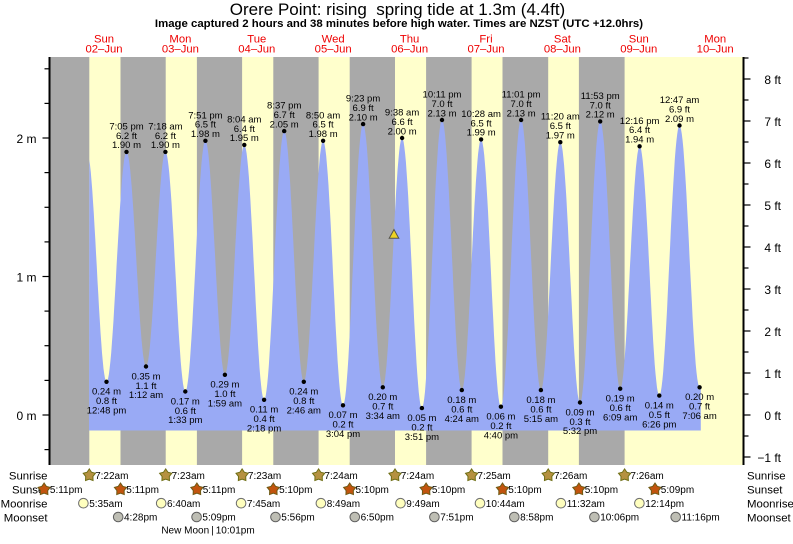  Describe the element at coordinates (421, 418) in the screenshot. I see `svg-text: 0.05 m` at that location.